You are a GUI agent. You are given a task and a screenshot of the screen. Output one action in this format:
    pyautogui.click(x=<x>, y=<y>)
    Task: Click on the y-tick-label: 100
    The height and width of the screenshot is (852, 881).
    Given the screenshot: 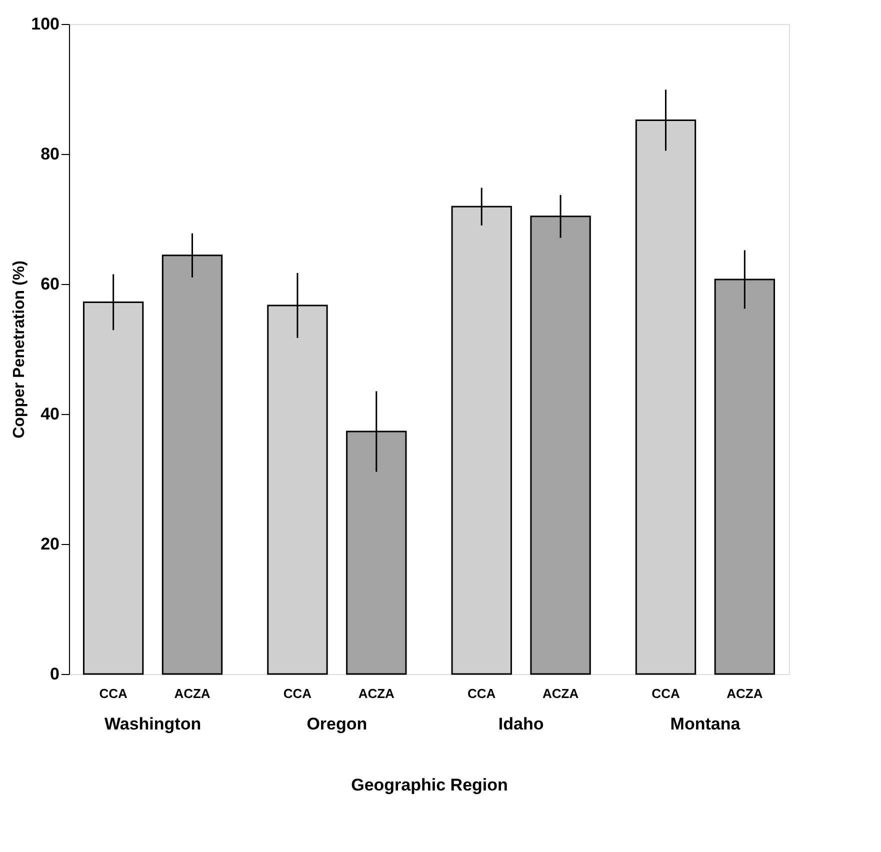 What is the action you would take?
    pyautogui.click(x=45, y=24)
    